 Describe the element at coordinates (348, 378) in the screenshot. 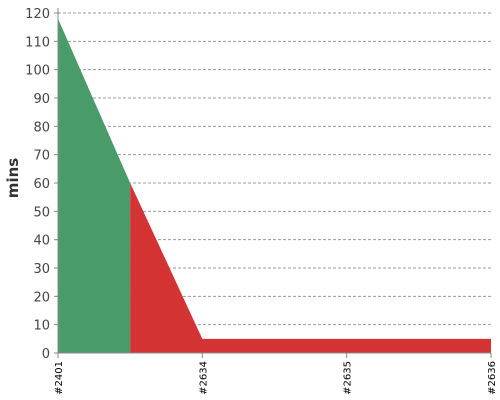

I see `x-tick-label: #2635` at that location.